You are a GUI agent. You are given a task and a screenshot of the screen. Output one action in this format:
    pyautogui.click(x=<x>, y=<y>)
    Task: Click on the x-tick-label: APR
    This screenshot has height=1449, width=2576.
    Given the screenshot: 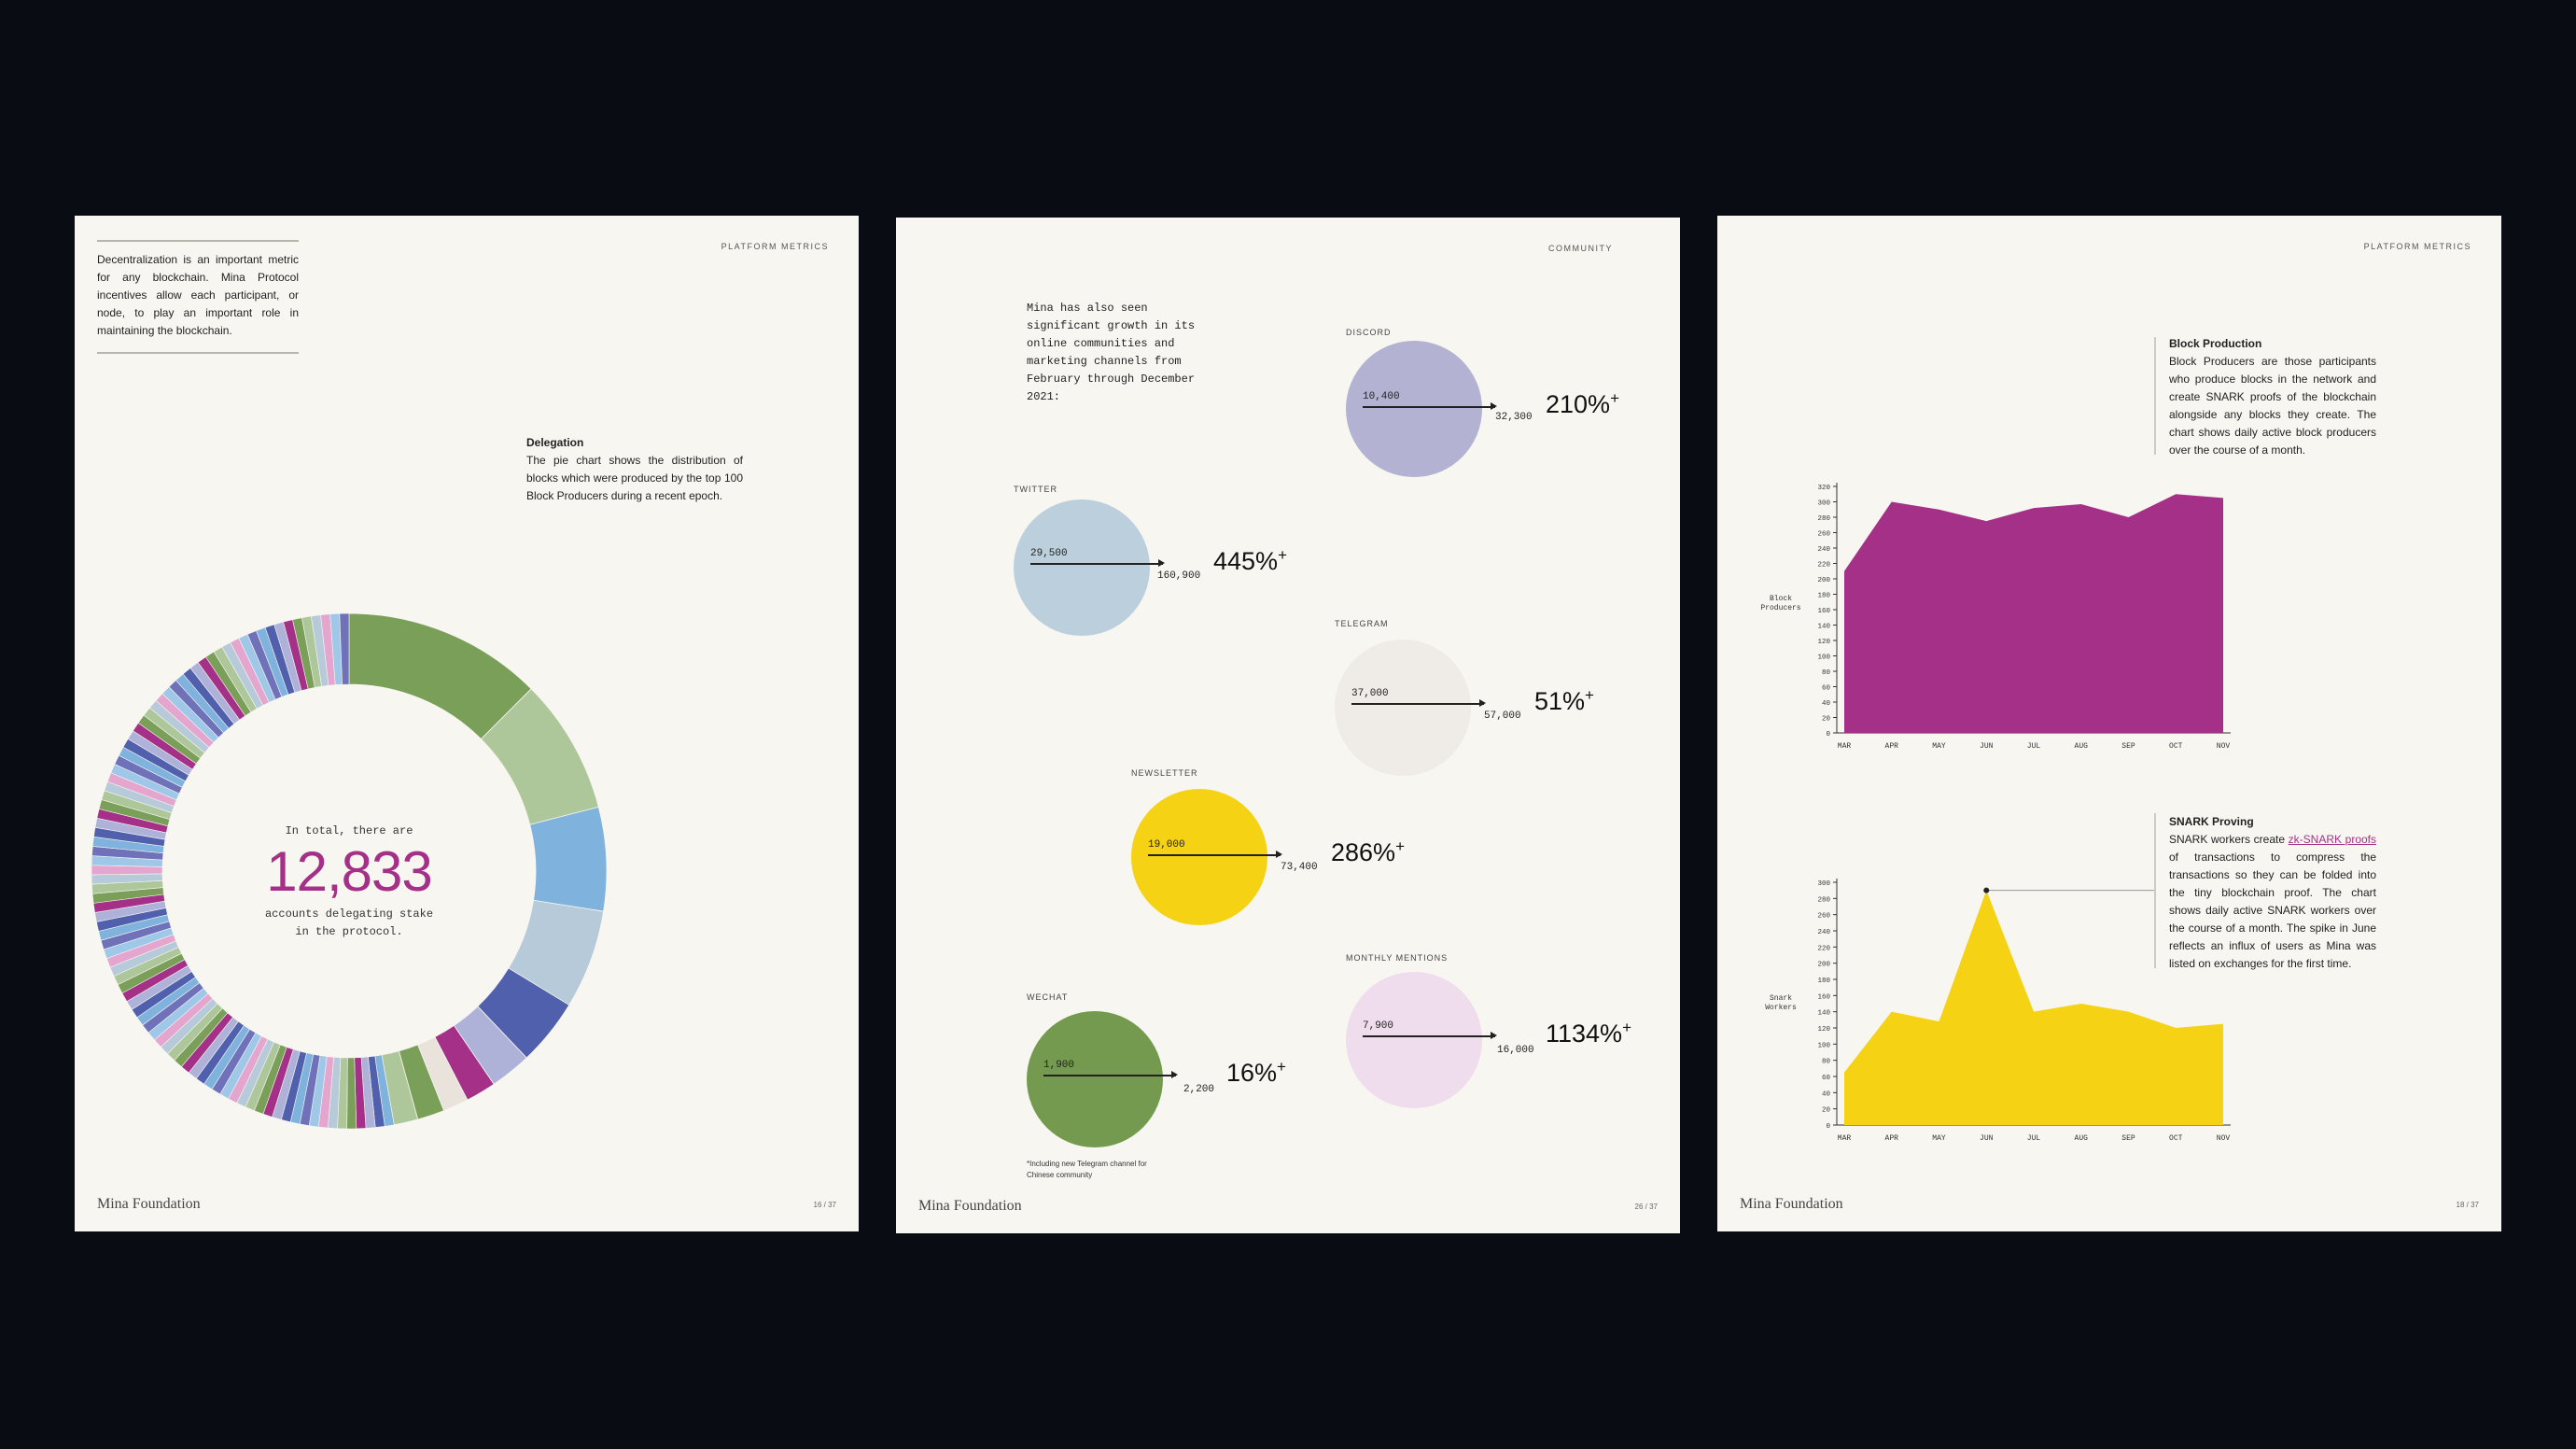 What is the action you would take?
    pyautogui.click(x=1892, y=746)
    